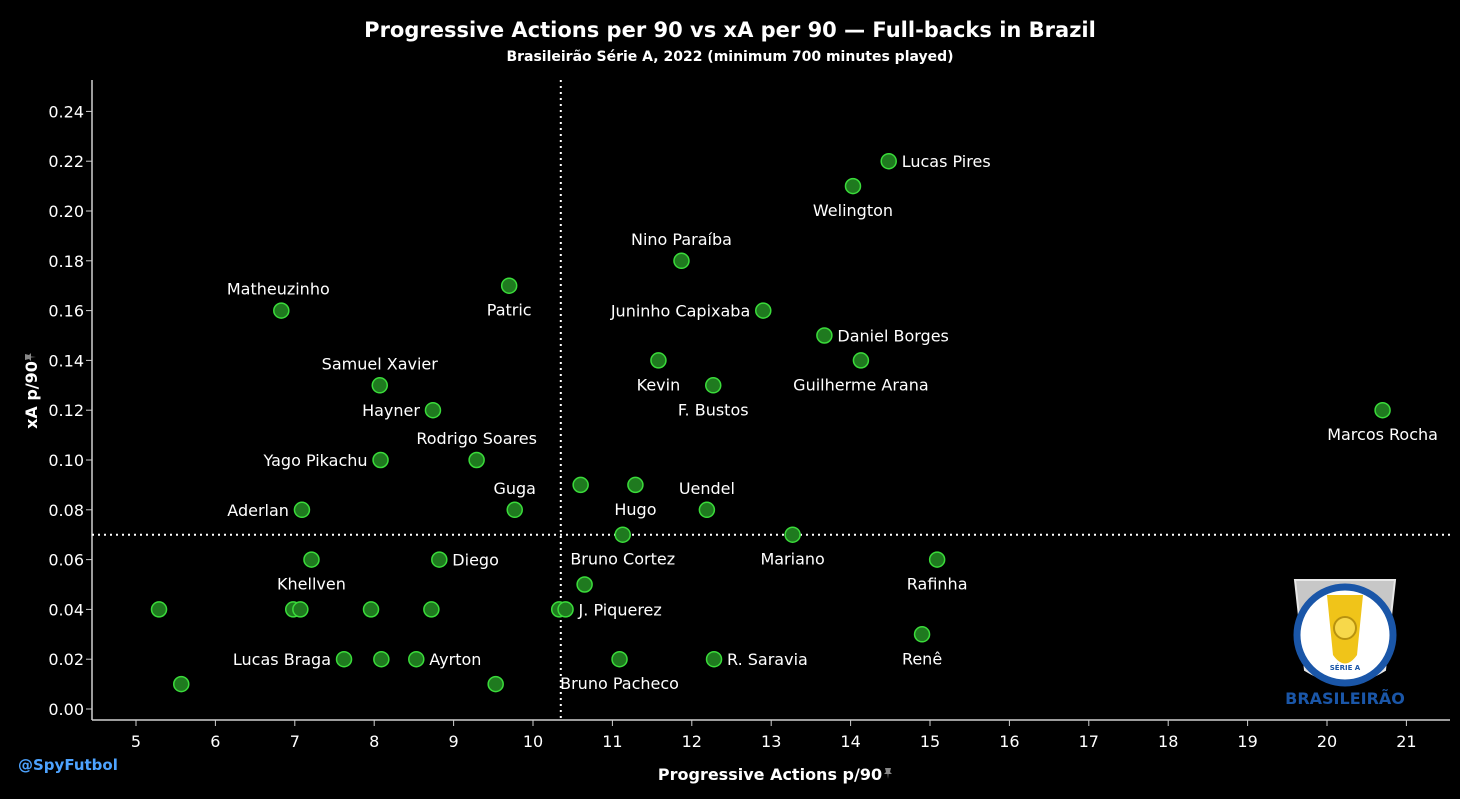 The image size is (1460, 799). Describe the element at coordinates (1168, 741) in the screenshot. I see `x-tick-label: 18` at that location.